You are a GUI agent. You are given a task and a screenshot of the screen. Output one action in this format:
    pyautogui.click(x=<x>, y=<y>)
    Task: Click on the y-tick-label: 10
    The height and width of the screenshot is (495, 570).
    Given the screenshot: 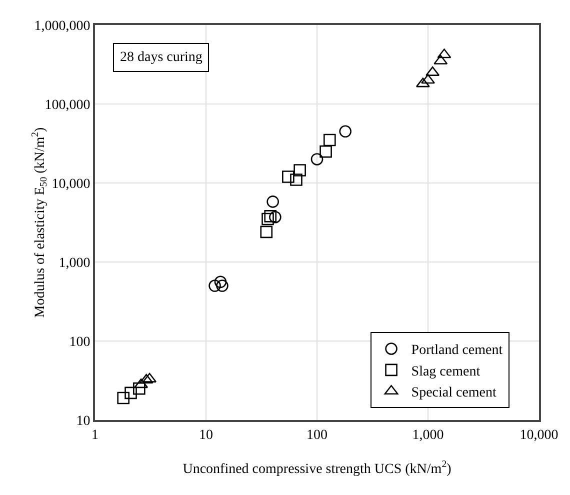 What is the action you would take?
    pyautogui.click(x=83, y=421)
    